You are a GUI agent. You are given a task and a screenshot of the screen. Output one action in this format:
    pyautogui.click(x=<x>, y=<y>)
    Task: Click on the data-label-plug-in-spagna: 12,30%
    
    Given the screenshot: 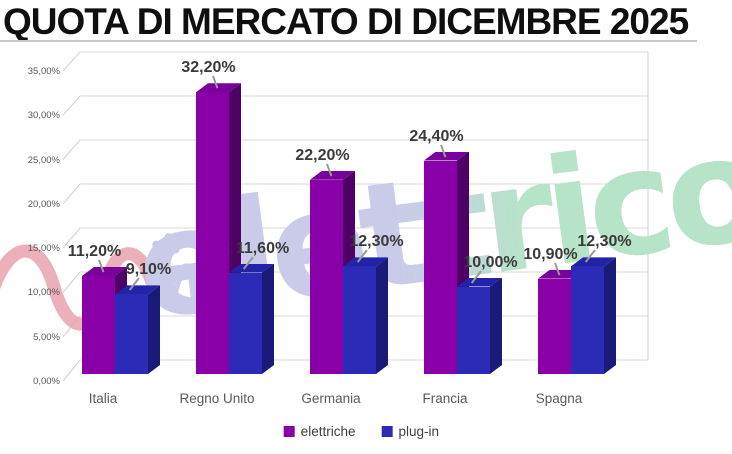 What is the action you would take?
    pyautogui.click(x=604, y=242)
    